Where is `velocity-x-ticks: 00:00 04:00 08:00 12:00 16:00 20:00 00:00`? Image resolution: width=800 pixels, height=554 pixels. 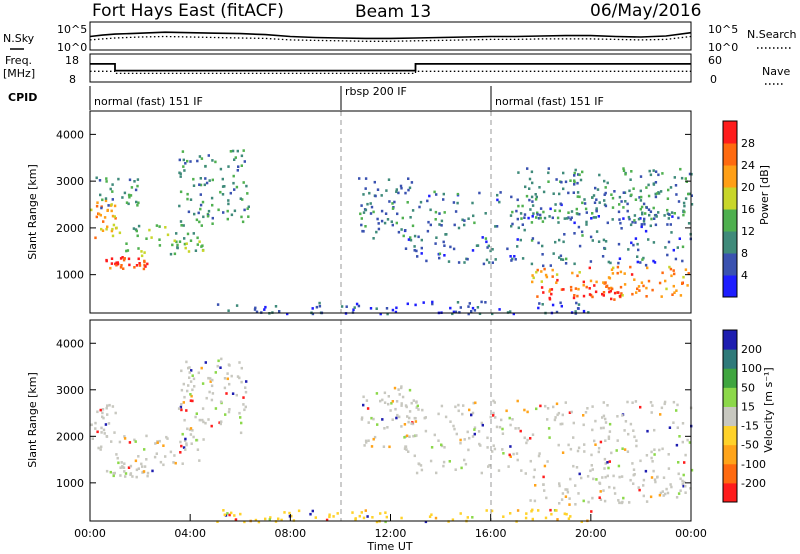
velocity-x-ticks: 00:00 04:00 08:00 12:00 16:00 20:00 00:00 is located at coordinates (390, 527).